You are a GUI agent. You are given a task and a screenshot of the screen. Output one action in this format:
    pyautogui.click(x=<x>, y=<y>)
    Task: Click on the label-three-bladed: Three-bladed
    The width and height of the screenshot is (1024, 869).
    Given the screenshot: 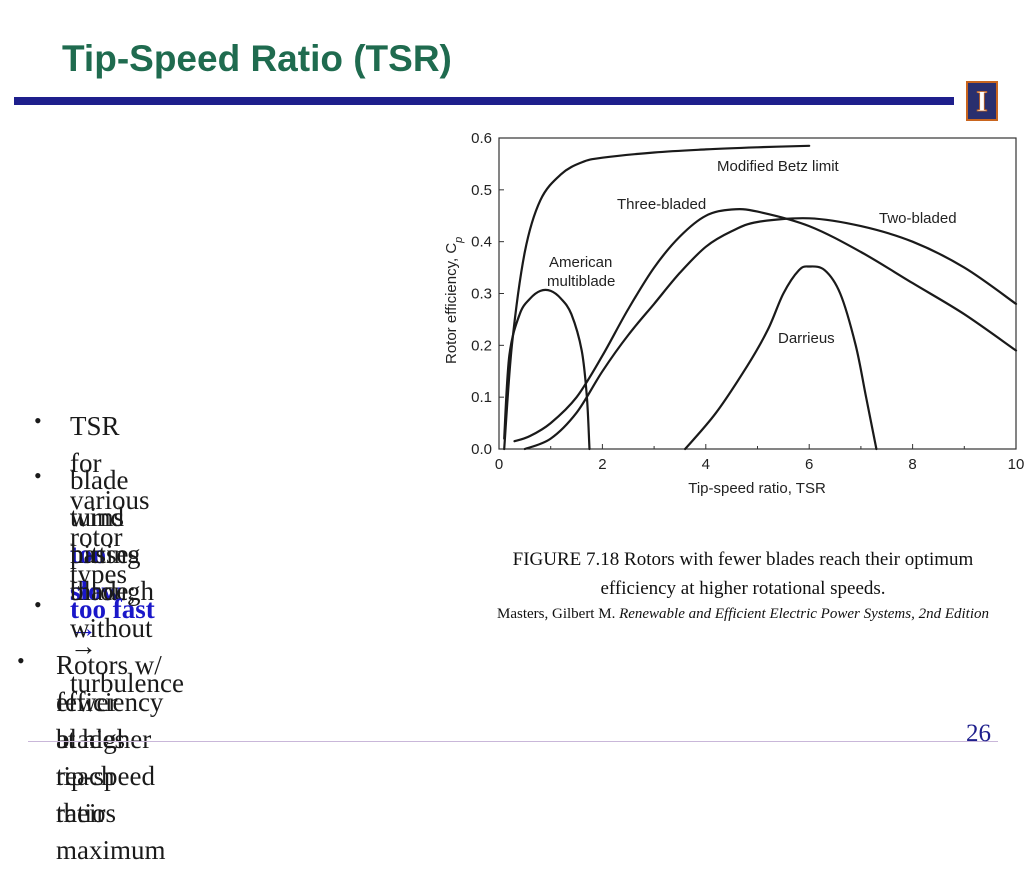 What is the action you would take?
    pyautogui.click(x=661, y=204)
    